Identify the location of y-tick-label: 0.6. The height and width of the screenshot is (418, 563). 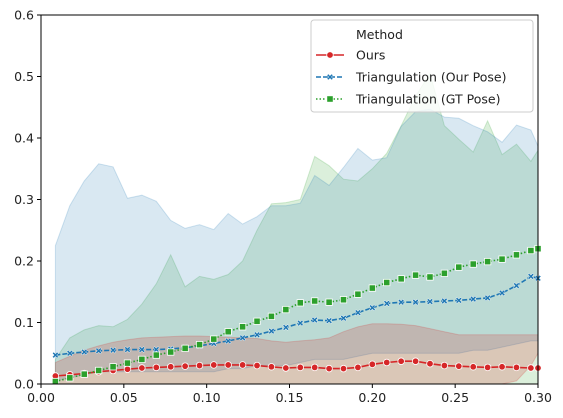
(24, 15).